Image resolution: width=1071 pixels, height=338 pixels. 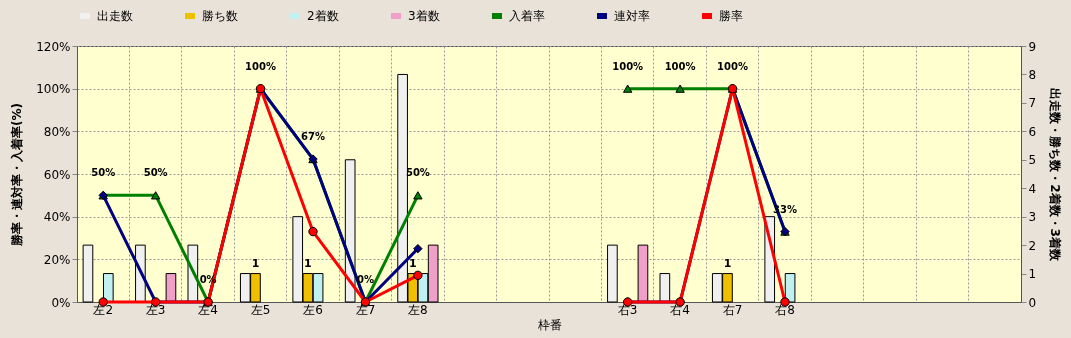 What do you see at coordinates (17, 175) in the screenshot?
I see `y-axis-title: 勝率・連対率・入着率(%)` at bounding box center [17, 175].